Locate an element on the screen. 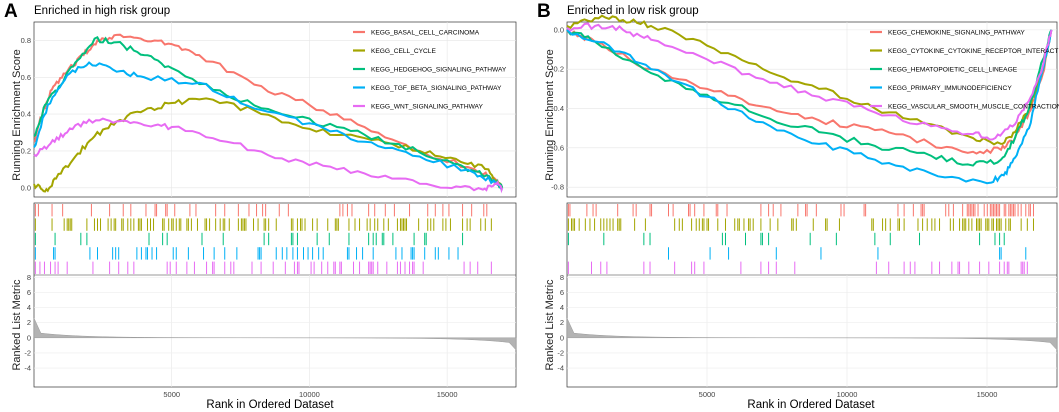 This screenshot has height=412, width=1059. legend-label: KEGG_PRIMARY_IMMUNODEFICIENCY is located at coordinates (950, 88).